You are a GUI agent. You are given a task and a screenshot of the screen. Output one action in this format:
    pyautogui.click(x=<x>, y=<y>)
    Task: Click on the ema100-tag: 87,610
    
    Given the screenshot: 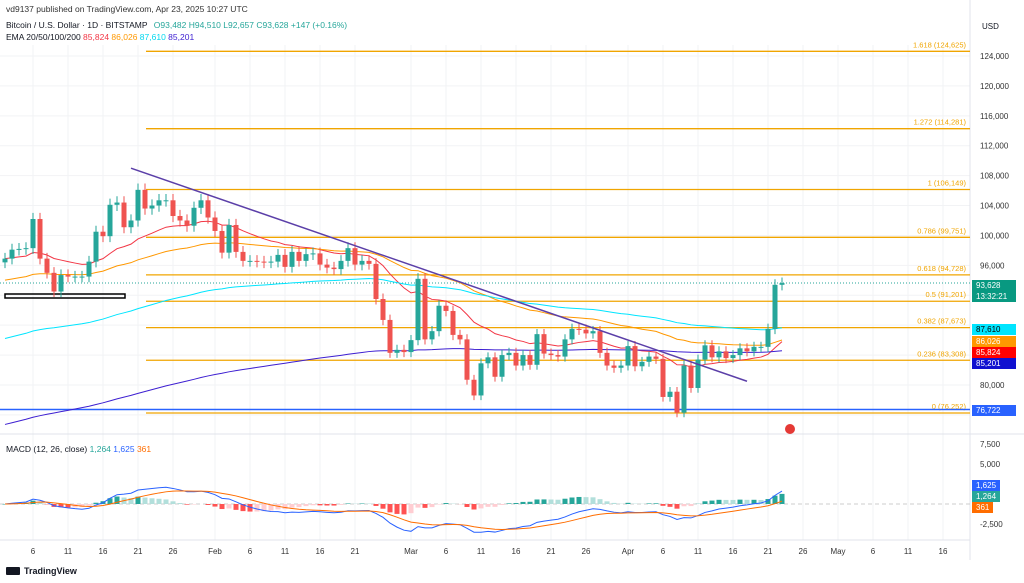 What is the action you would take?
    pyautogui.click(x=994, y=329)
    